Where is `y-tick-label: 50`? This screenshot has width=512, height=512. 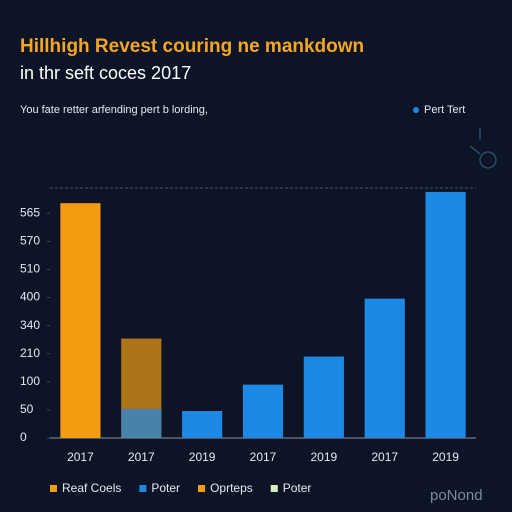
y-tick-label: 50 is located at coordinates (27, 409).